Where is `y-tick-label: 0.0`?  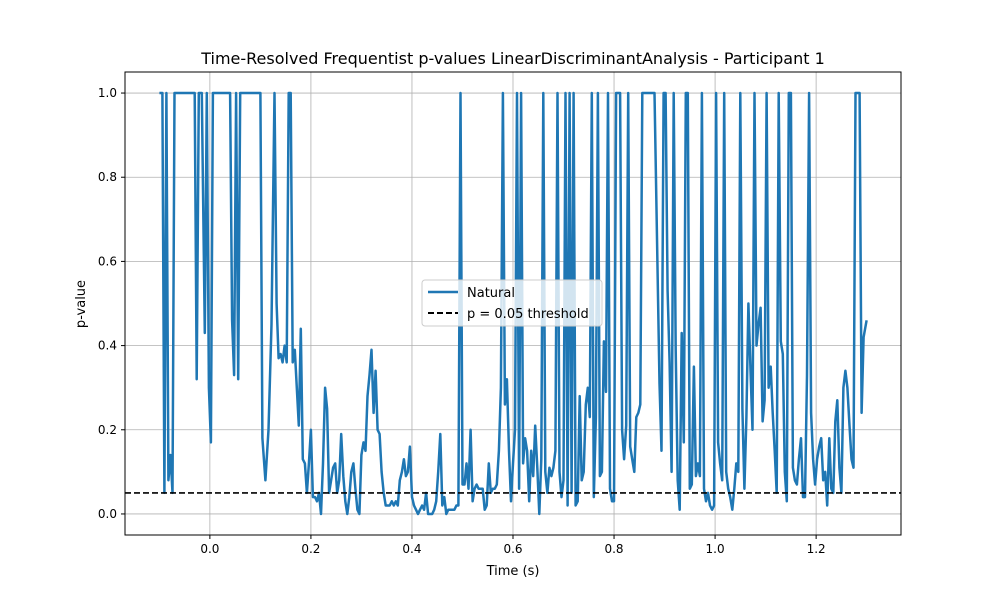
y-tick-label: 0.0 is located at coordinates (107, 514).